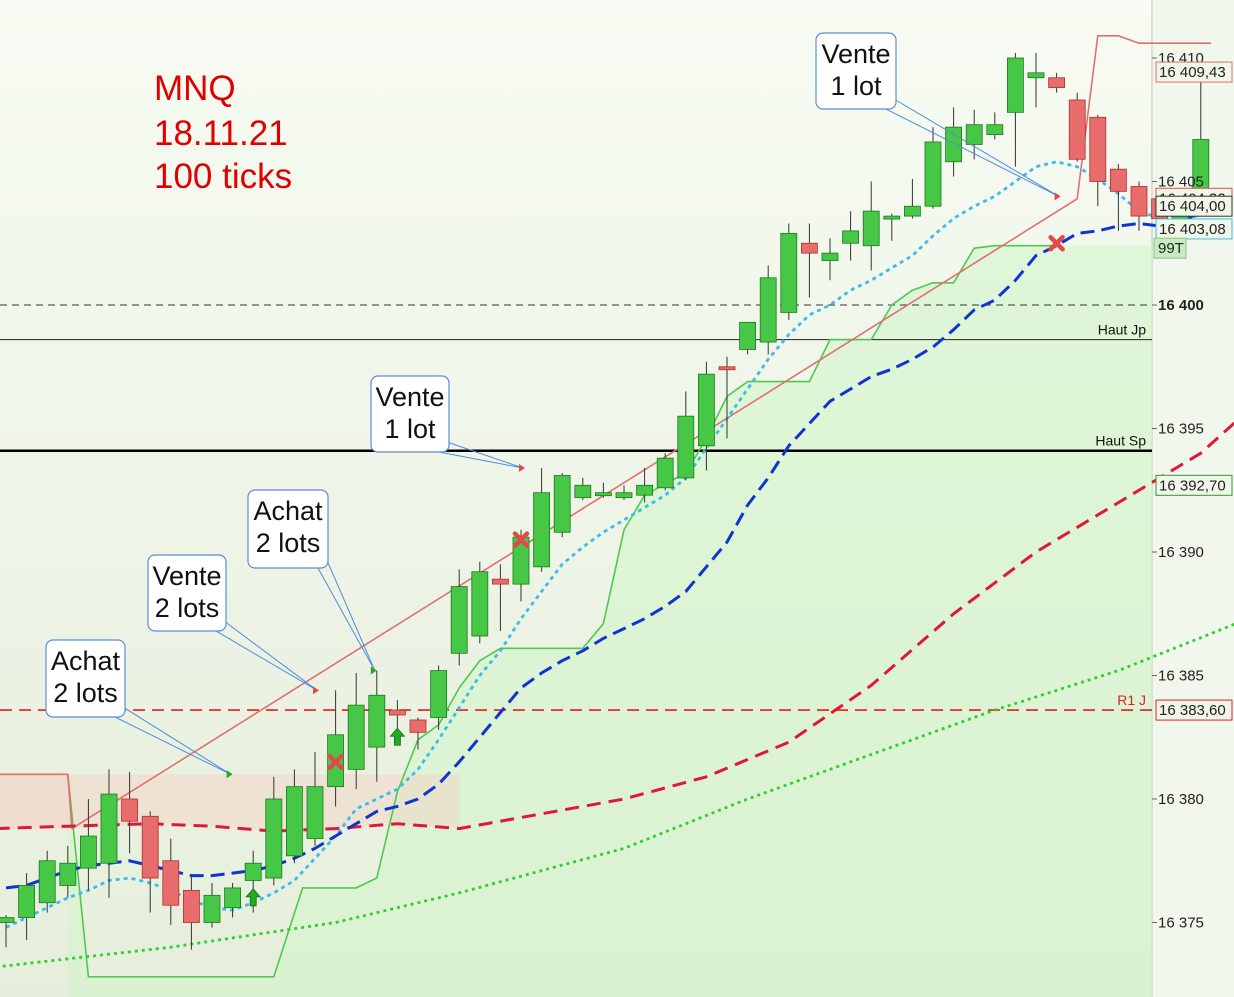 The image size is (1234, 997). I want to click on title-instrument: MNQ, so click(195, 88).